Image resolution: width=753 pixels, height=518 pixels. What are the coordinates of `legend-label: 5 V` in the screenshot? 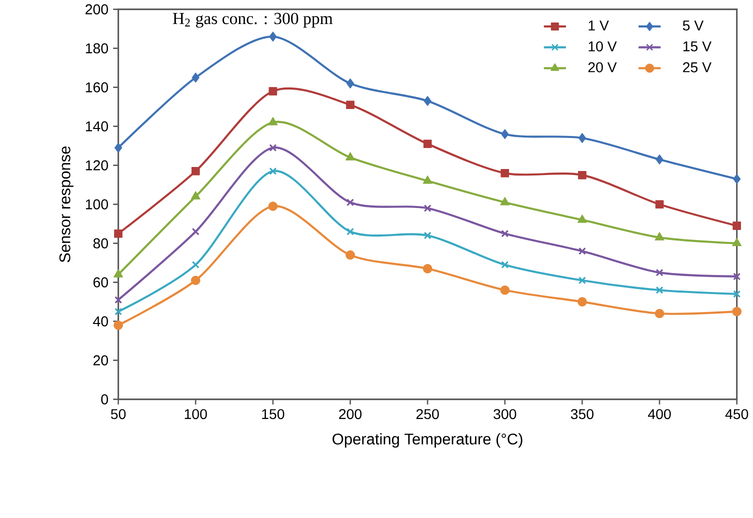 It's located at (693, 25).